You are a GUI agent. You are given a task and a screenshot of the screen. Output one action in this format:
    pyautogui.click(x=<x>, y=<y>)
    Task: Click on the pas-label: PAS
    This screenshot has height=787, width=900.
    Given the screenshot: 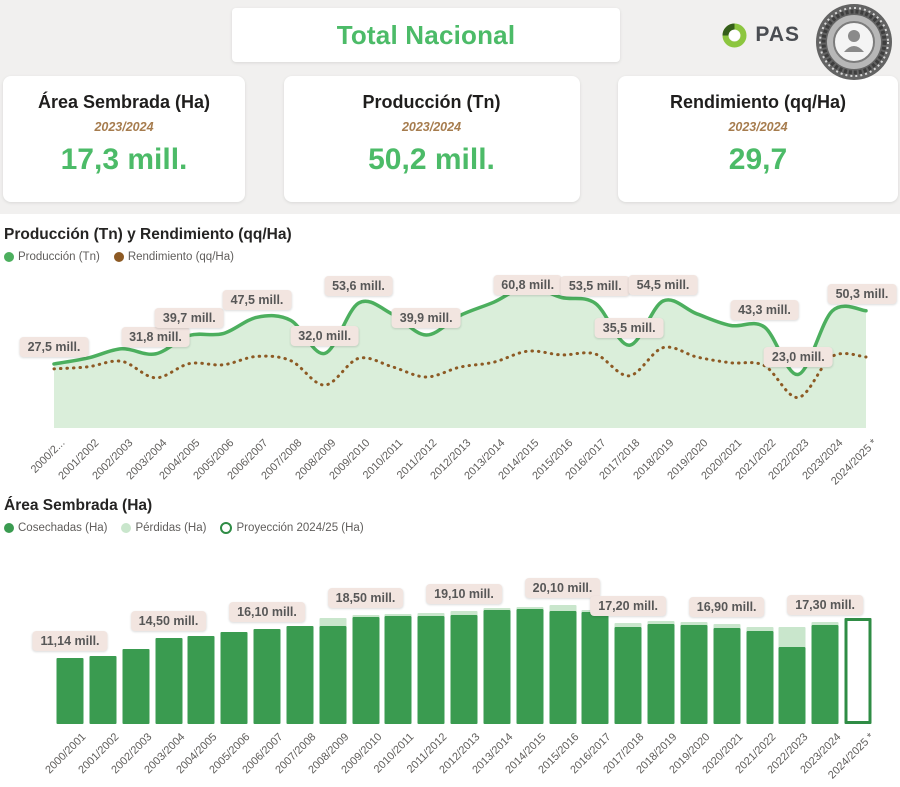 What is the action you would take?
    pyautogui.click(x=777, y=34)
    